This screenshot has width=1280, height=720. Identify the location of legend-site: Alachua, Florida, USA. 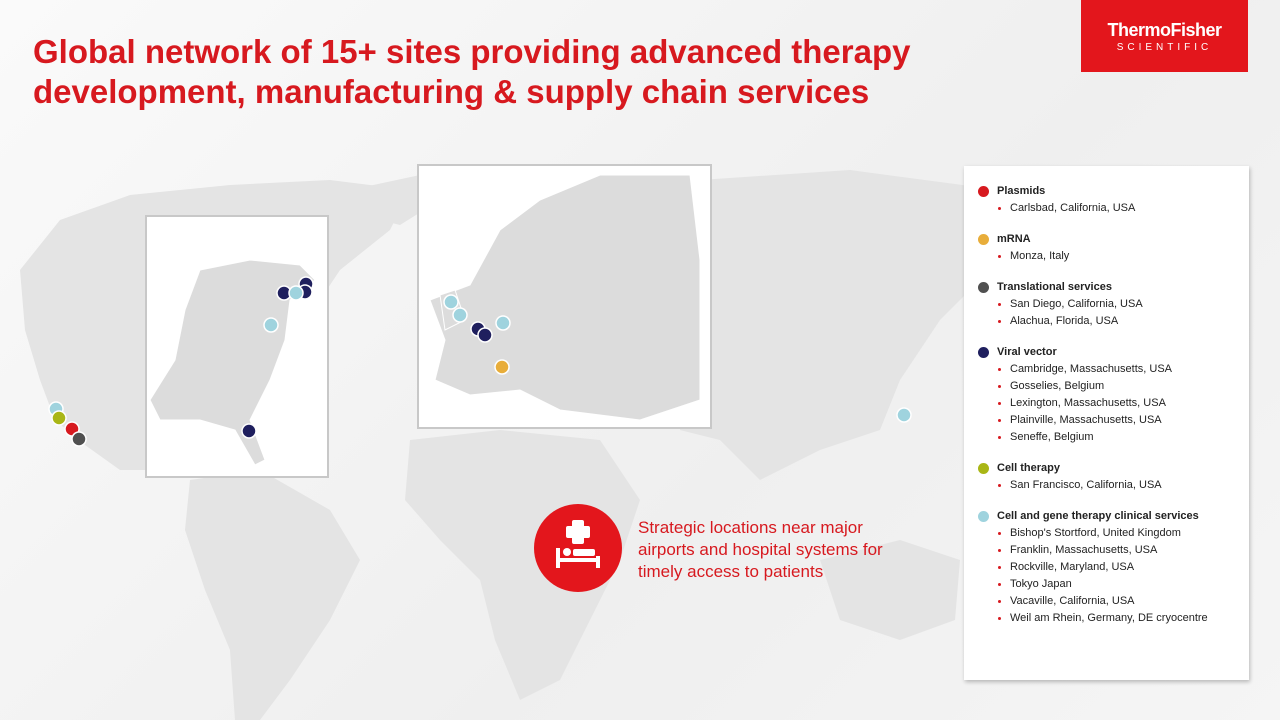
(1123, 323).